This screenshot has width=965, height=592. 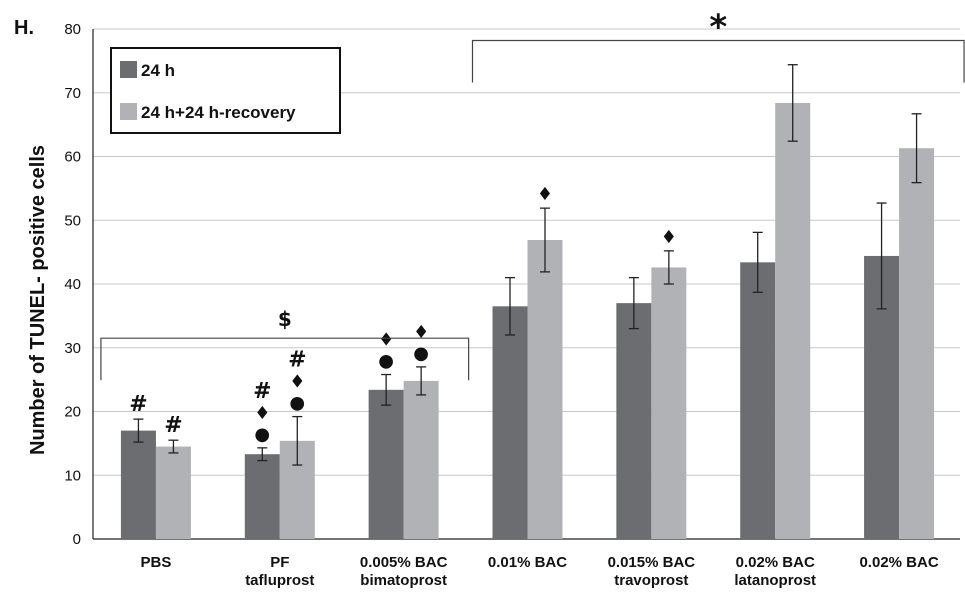 What do you see at coordinates (404, 571) in the screenshot?
I see `x-tick-label: 0.005% BAC bimatoprost` at bounding box center [404, 571].